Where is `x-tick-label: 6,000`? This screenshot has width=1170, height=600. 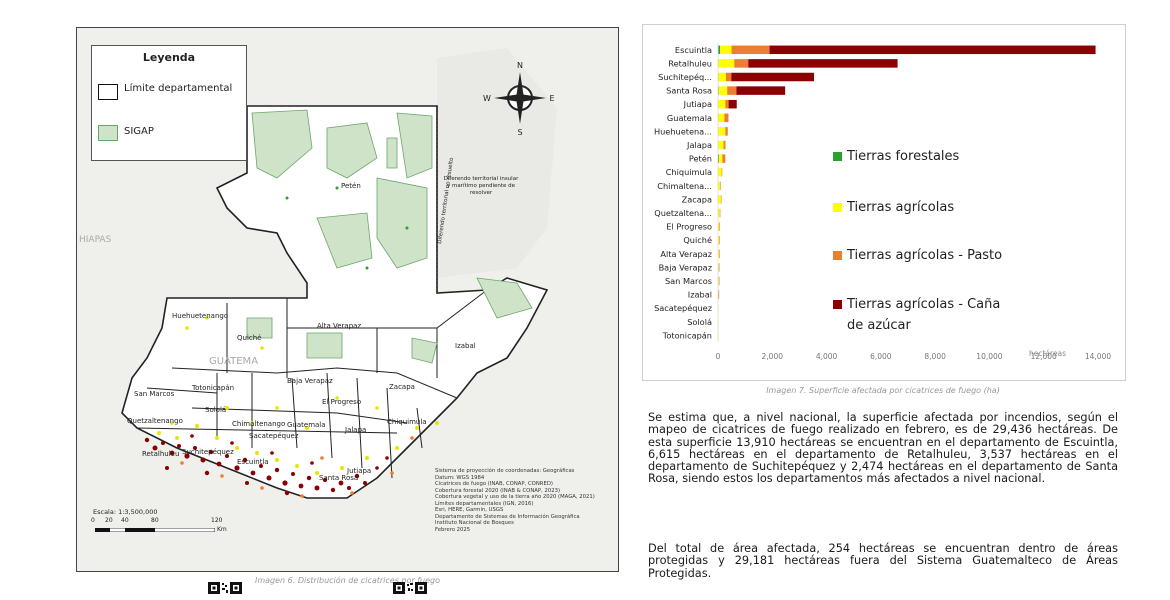 x-tick-label: 6,000 is located at coordinates (881, 356).